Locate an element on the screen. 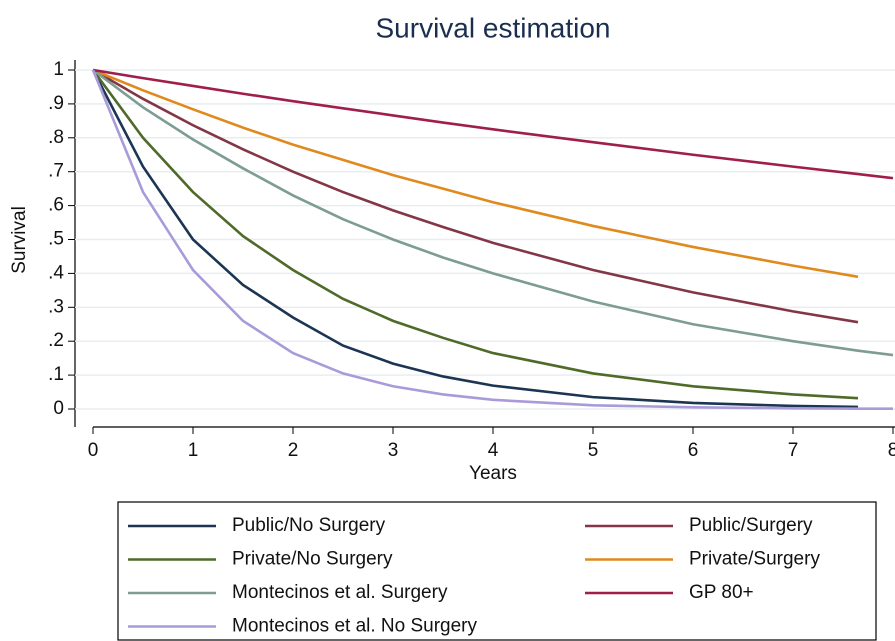  x-tick-label: 1 is located at coordinates (193, 450).